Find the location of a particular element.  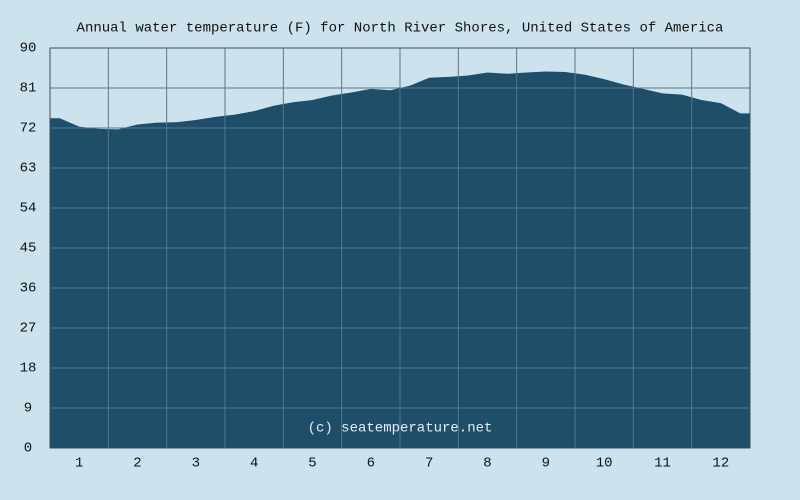

x-tick-label: 11 is located at coordinates (662, 464).